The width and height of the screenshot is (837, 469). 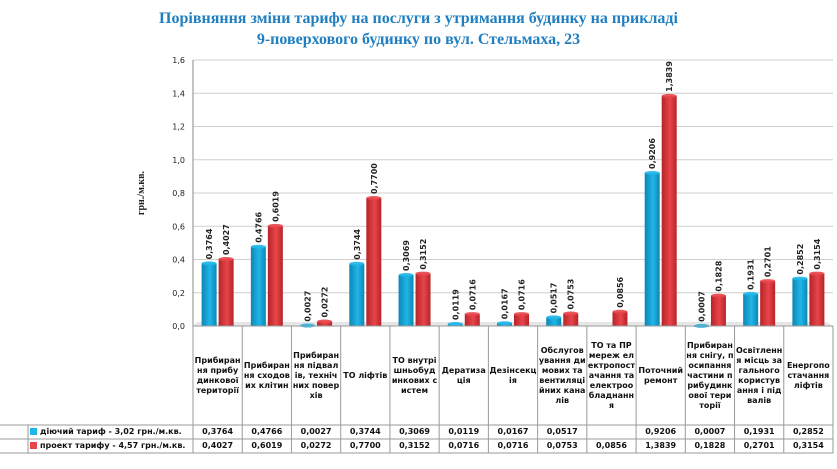 I want to click on table-value: 0,3154, so click(x=808, y=445).